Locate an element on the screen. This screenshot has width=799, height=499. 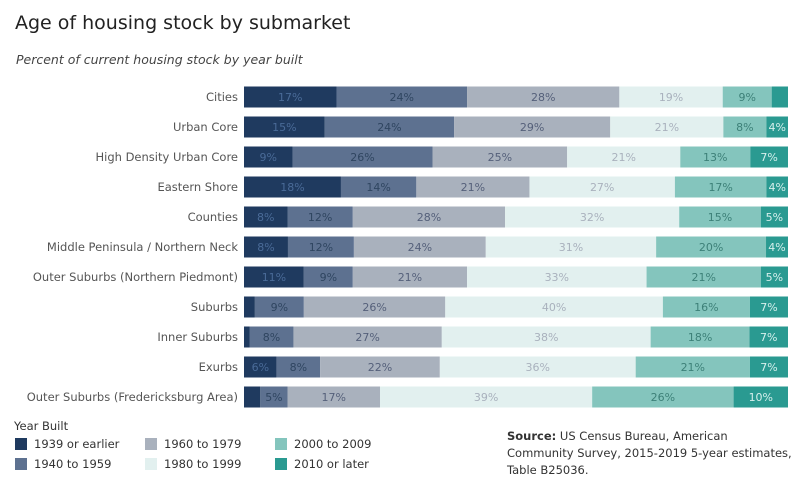
legend-item: 1940 to 1959 is located at coordinates (63, 464).